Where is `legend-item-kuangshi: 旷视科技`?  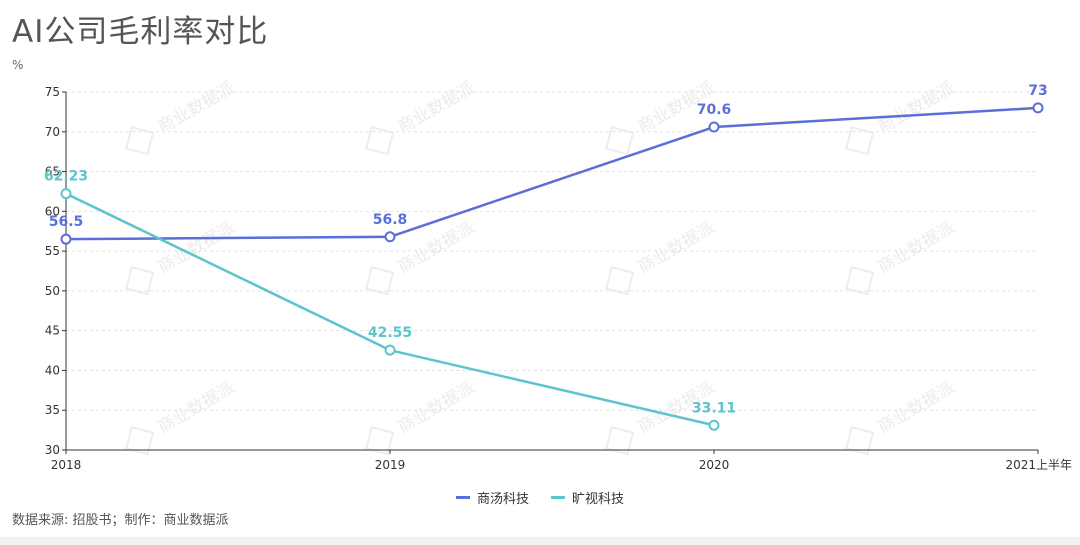
legend-item-kuangshi: 旷视科技 is located at coordinates (587, 497).